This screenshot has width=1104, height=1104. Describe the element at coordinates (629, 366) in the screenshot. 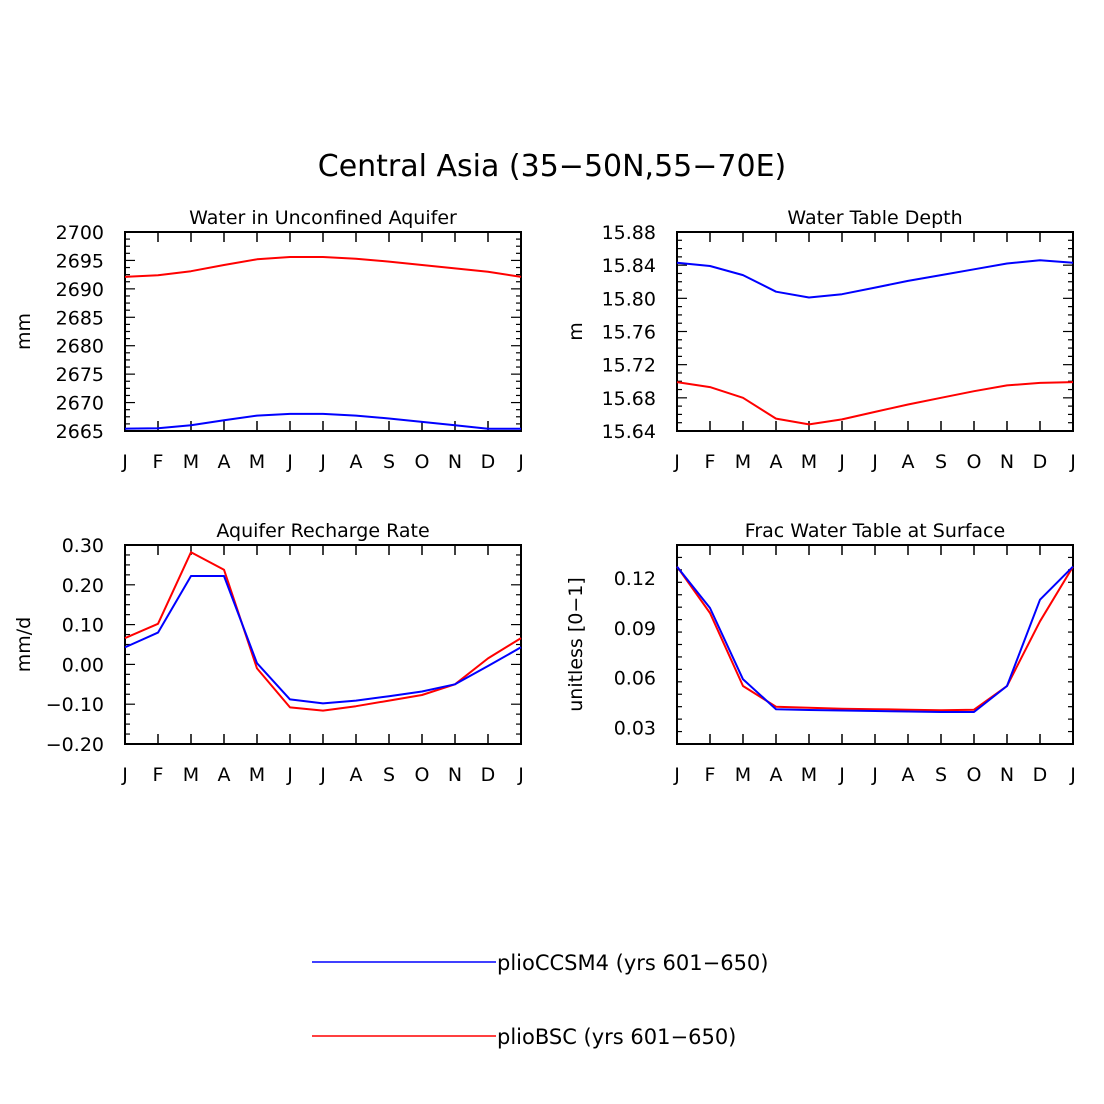

I see `y-tick-label: 15.72` at that location.